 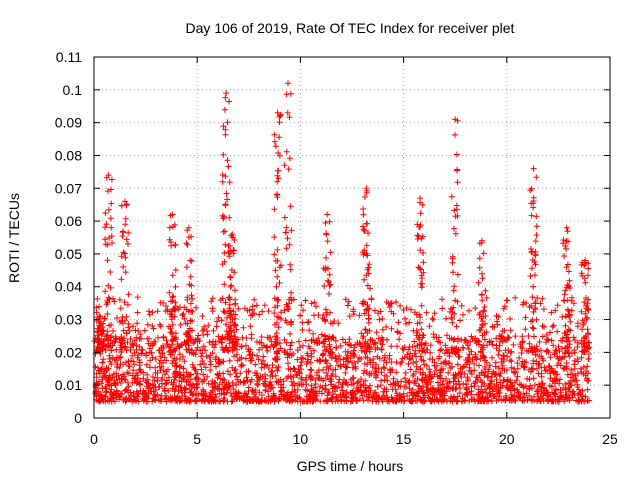 What do you see at coordinates (68, 155) in the screenshot?
I see `y-tick-label: 0.08` at bounding box center [68, 155].